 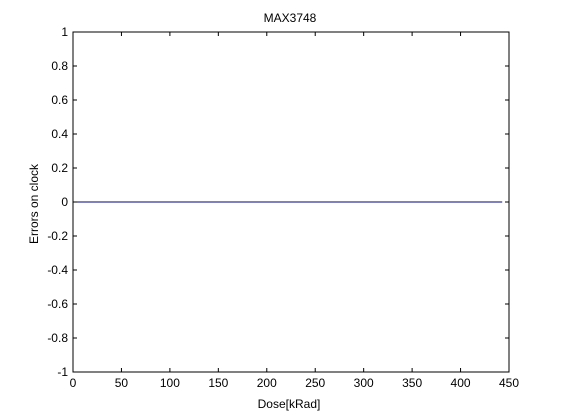 What do you see at coordinates (57, 270) in the screenshot?
I see `y-tick-label: -0.4` at bounding box center [57, 270].